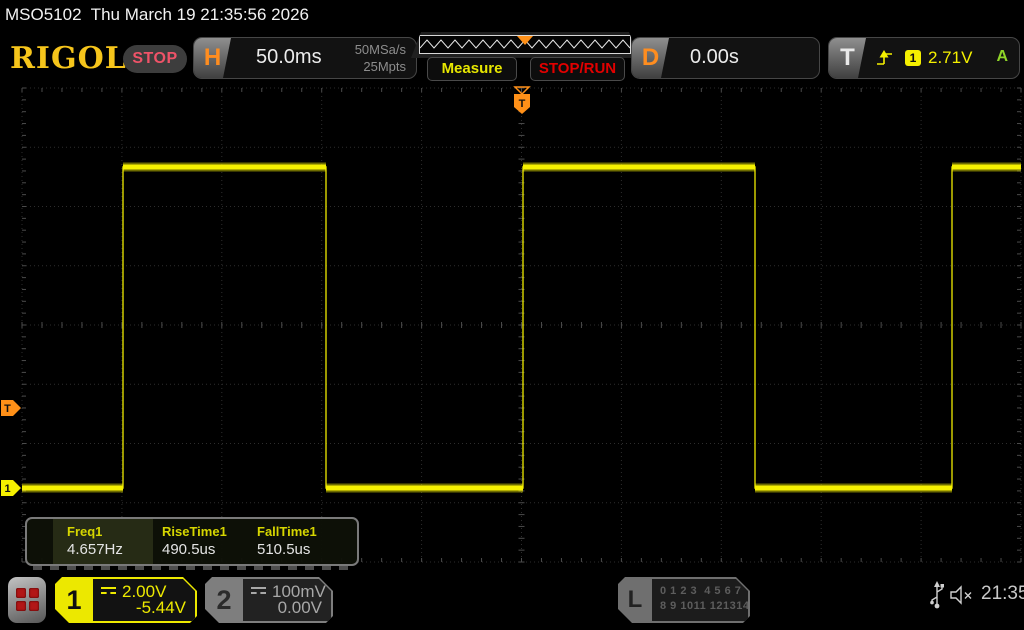 Image resolution: width=1024 pixels, height=630 pixels. What do you see at coordinates (913, 58) in the screenshot?
I see `trigger-source-badge: 1` at bounding box center [913, 58].